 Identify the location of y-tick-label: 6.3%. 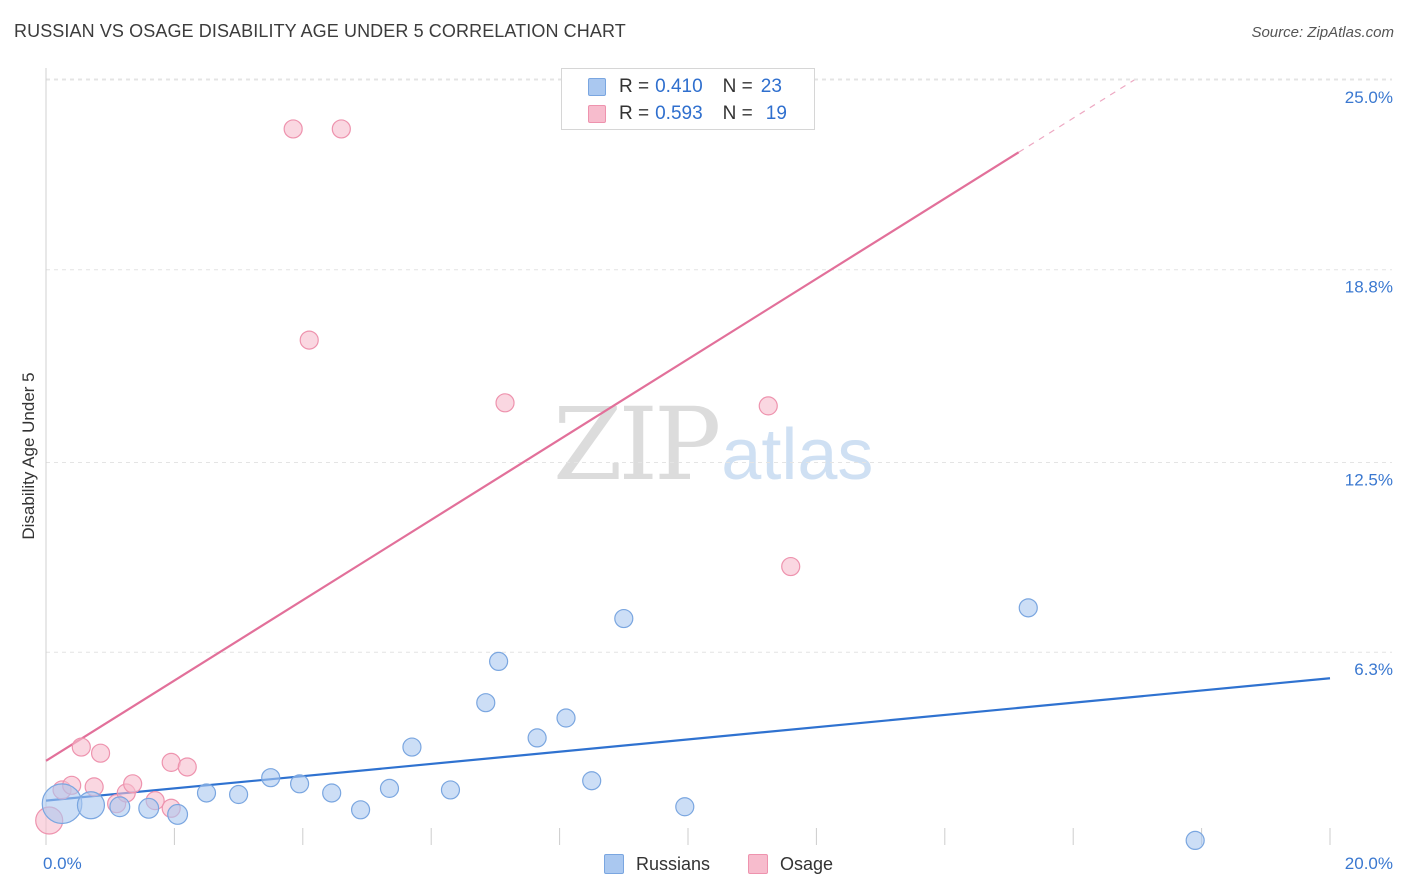
(1373, 669).